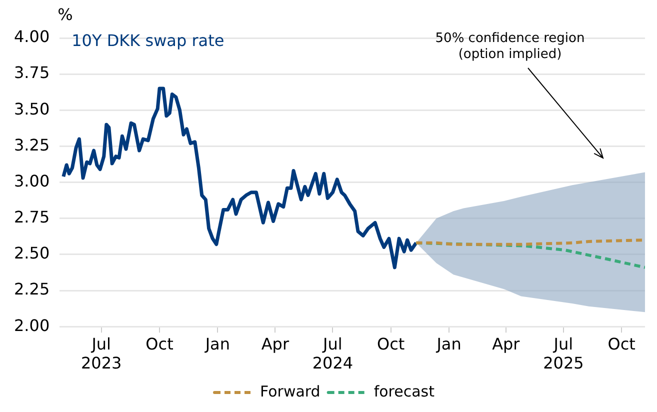 This screenshot has width=657, height=412. Describe the element at coordinates (32, 144) in the screenshot. I see `y-tick-label: 3.25` at that location.